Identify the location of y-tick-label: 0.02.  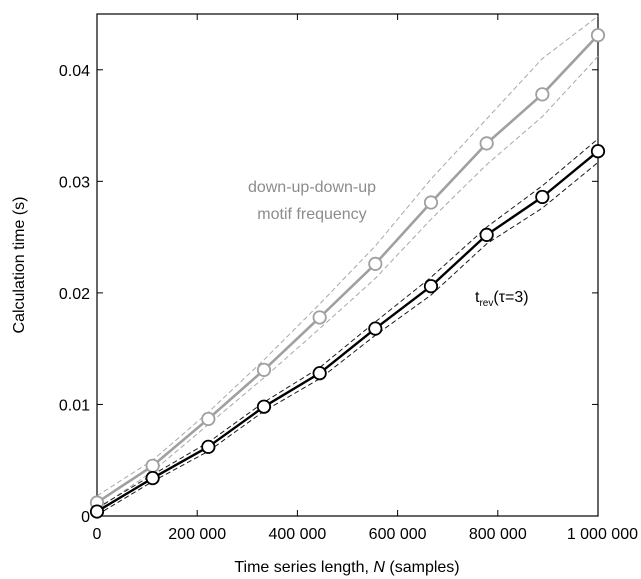
(74, 294).